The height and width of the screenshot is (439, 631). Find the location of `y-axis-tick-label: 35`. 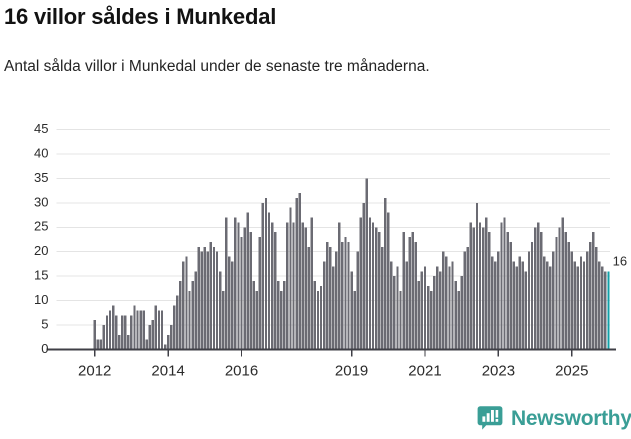

y-axis-tick-label: 35 is located at coordinates (41, 177).